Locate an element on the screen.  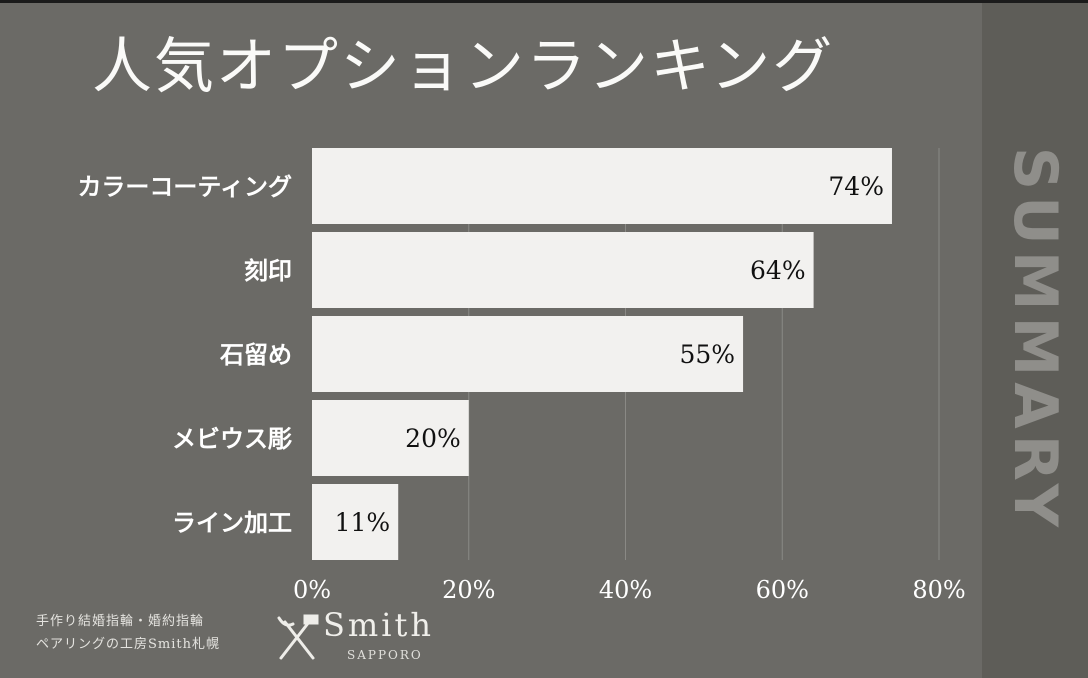
x-tick-label: 40% is located at coordinates (625, 590).